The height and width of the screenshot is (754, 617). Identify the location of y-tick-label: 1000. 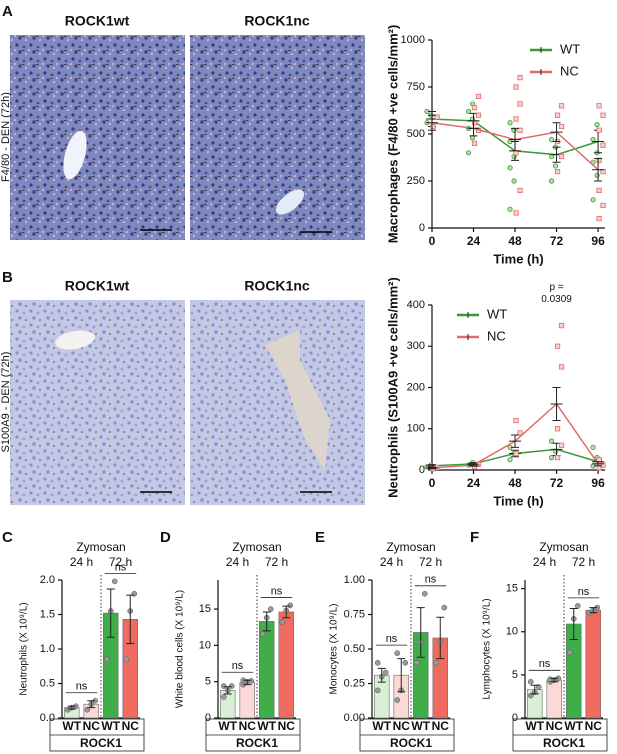
(413, 40).